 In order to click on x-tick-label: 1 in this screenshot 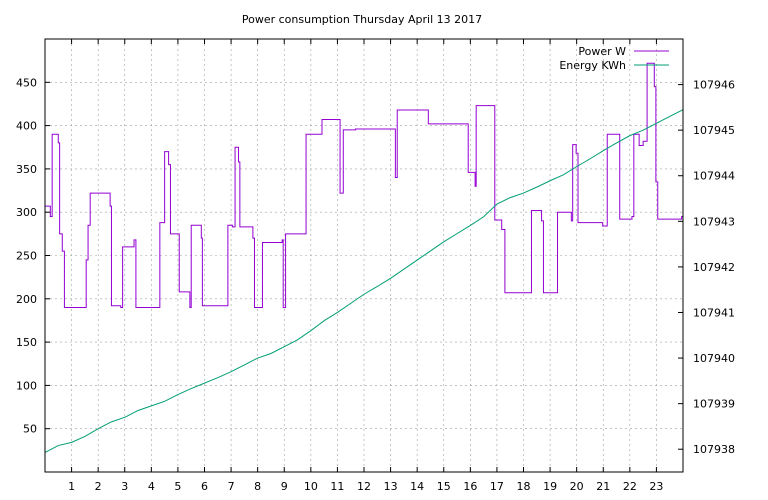, I will do `click(71, 486)`.